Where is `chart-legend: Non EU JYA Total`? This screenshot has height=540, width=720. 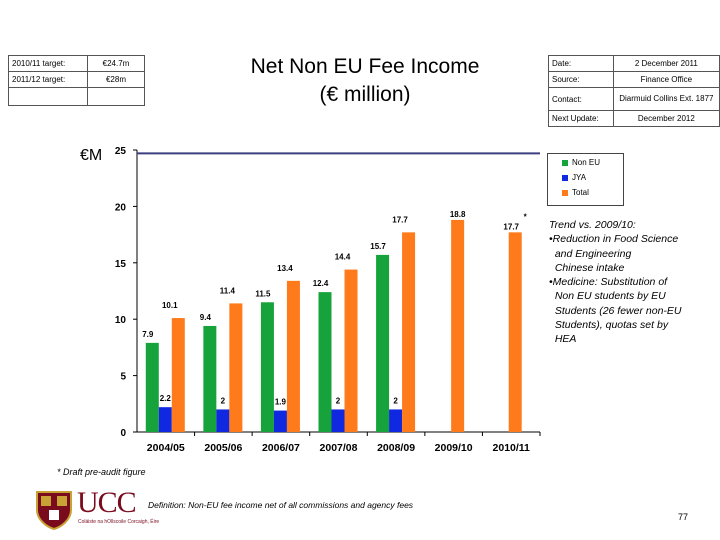 chart-legend: Non EU JYA Total is located at coordinates (585, 179).